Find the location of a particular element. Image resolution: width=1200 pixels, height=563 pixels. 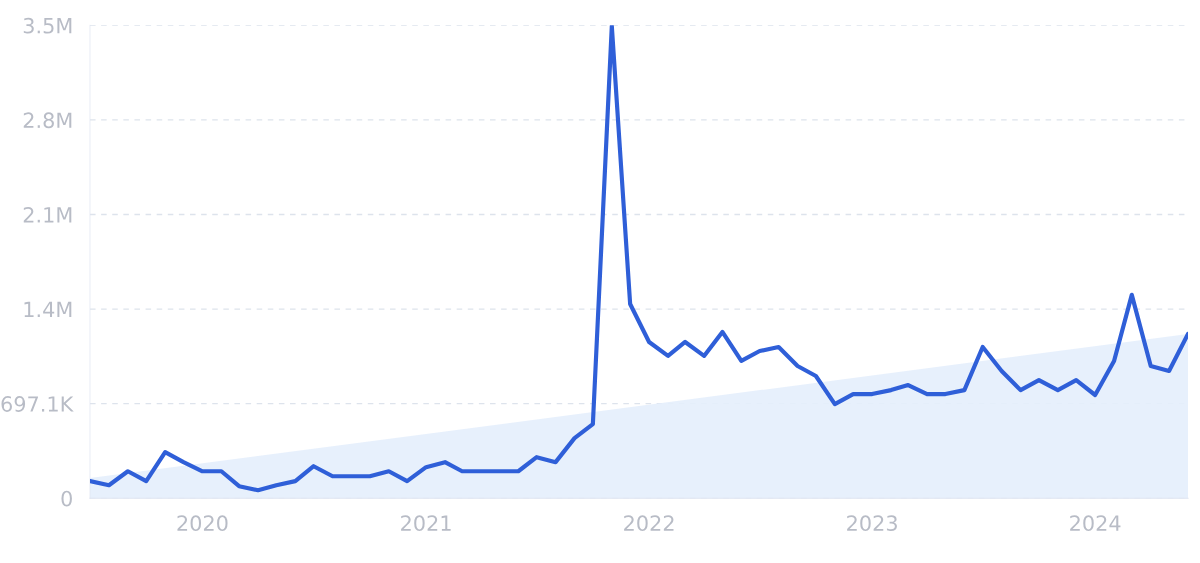

y-tick-label: 3.5M is located at coordinates (47, 25).